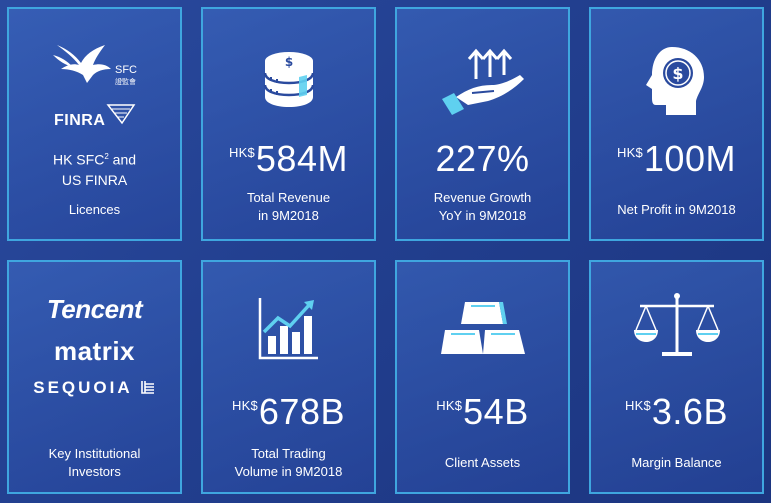 This screenshot has height=503, width=771. I want to click on profit-metric: HK$ 100M, so click(676, 159).